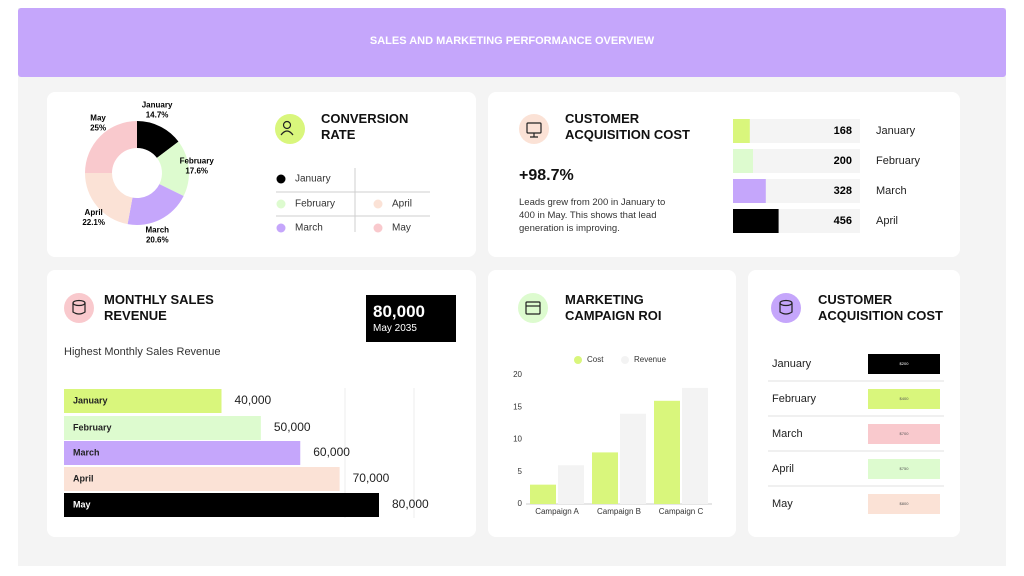  I want to click on cell-value: $400, so click(905, 398).